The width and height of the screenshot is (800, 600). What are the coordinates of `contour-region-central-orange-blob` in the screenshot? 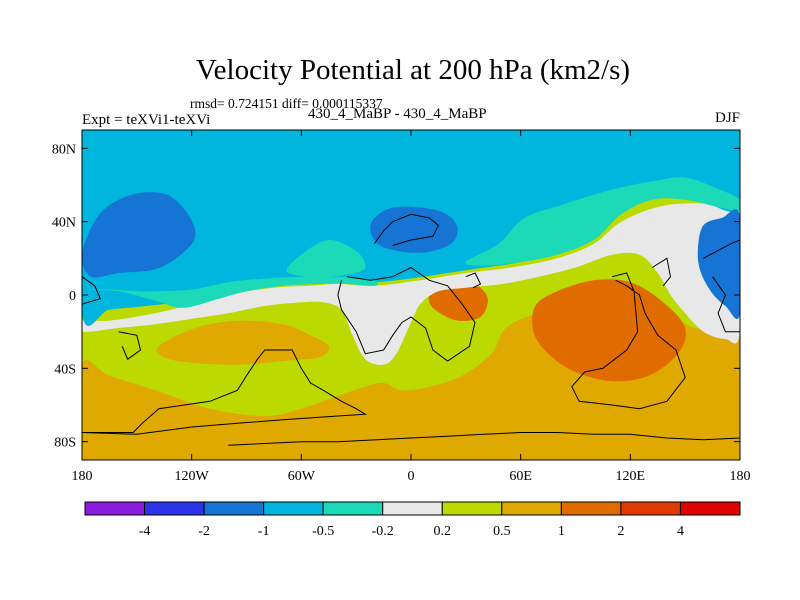 It's located at (243, 342).